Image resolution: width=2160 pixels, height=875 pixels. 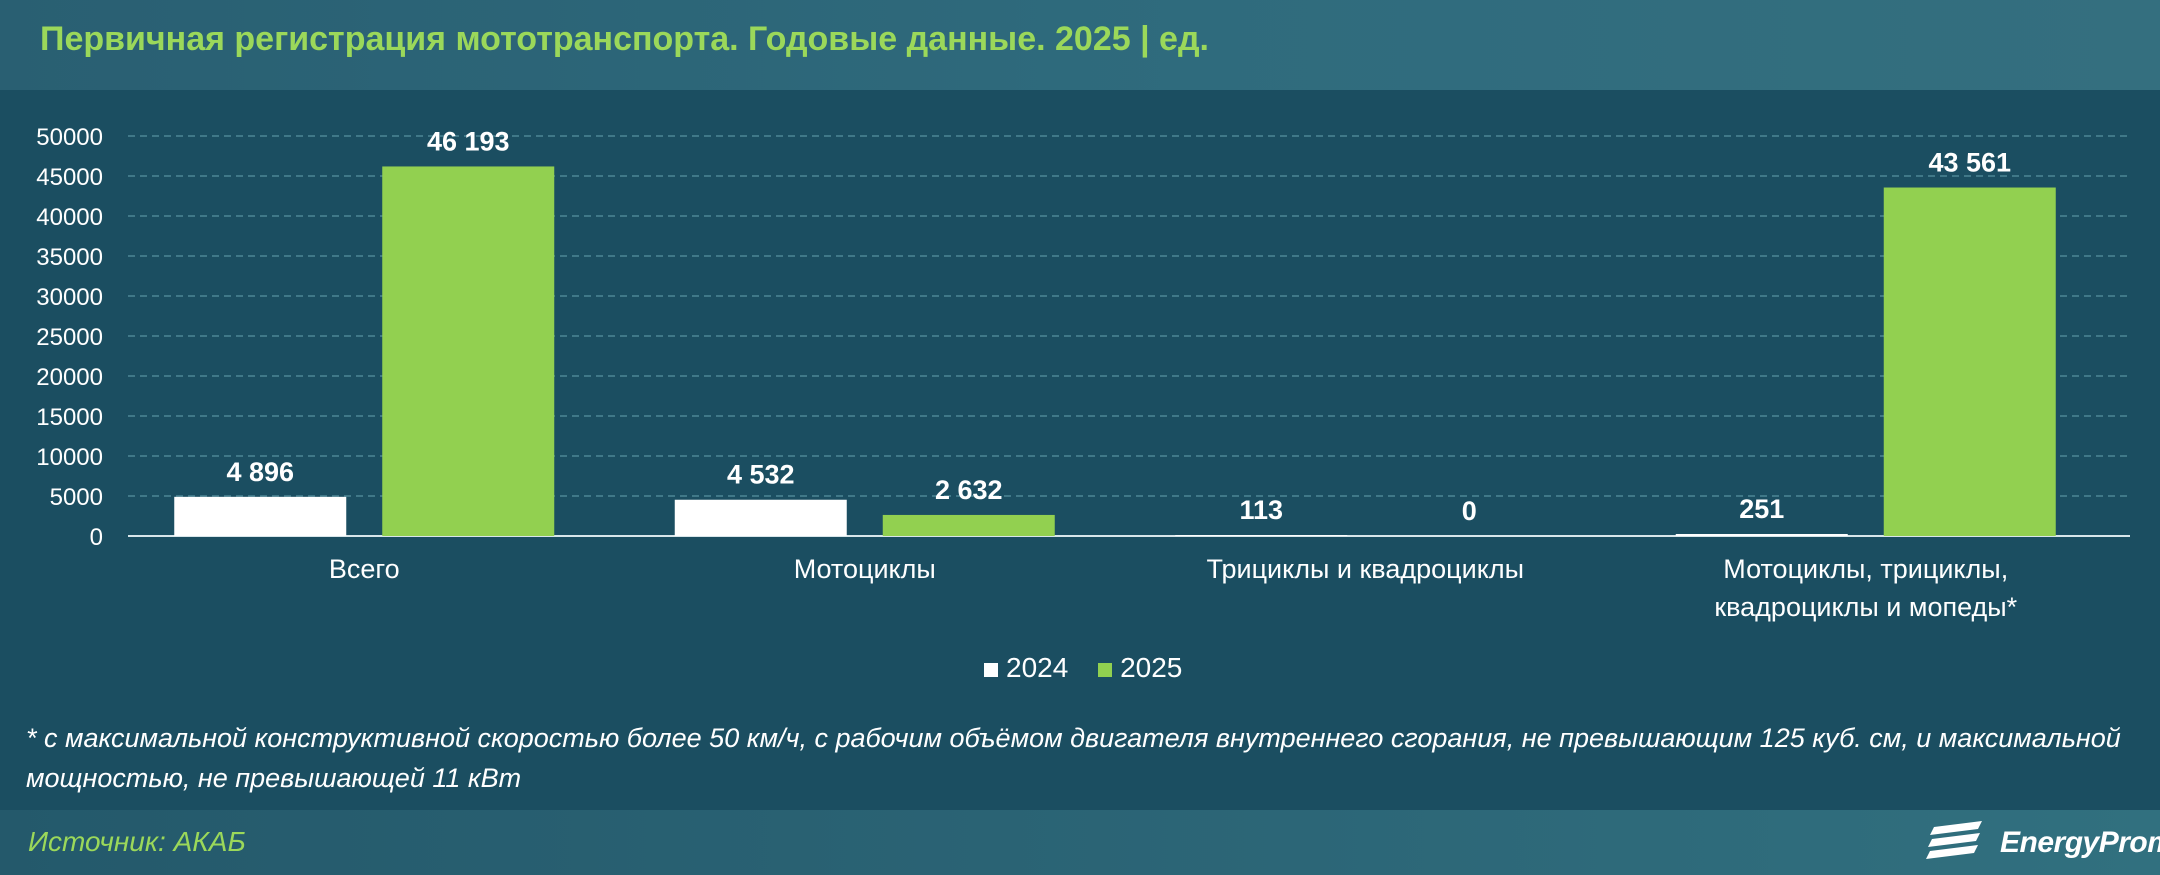 I want to click on data-label: 4 532, so click(x=761, y=475).